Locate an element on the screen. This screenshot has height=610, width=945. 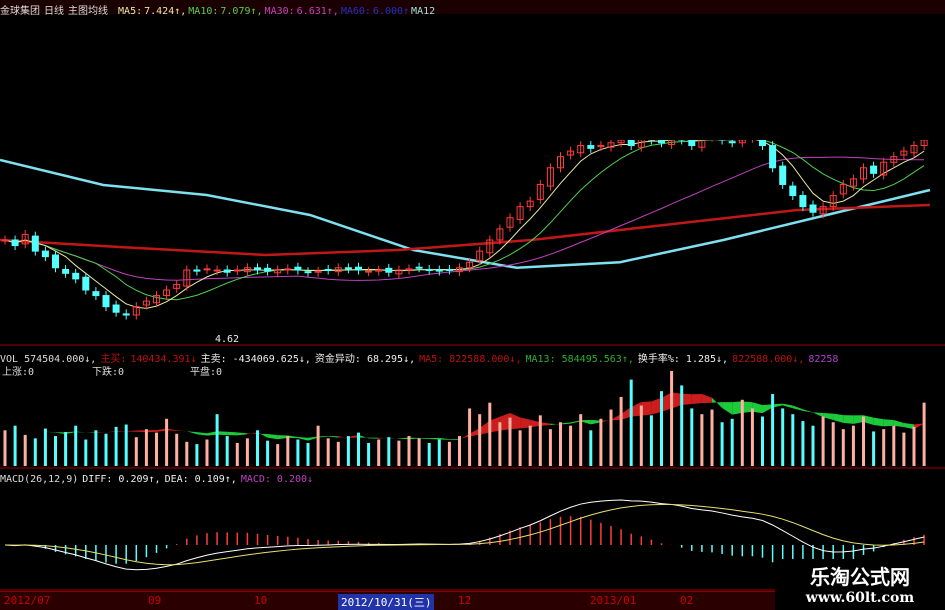
indicator-value: 主卖: -434069.625↓, is located at coordinates (255, 359).